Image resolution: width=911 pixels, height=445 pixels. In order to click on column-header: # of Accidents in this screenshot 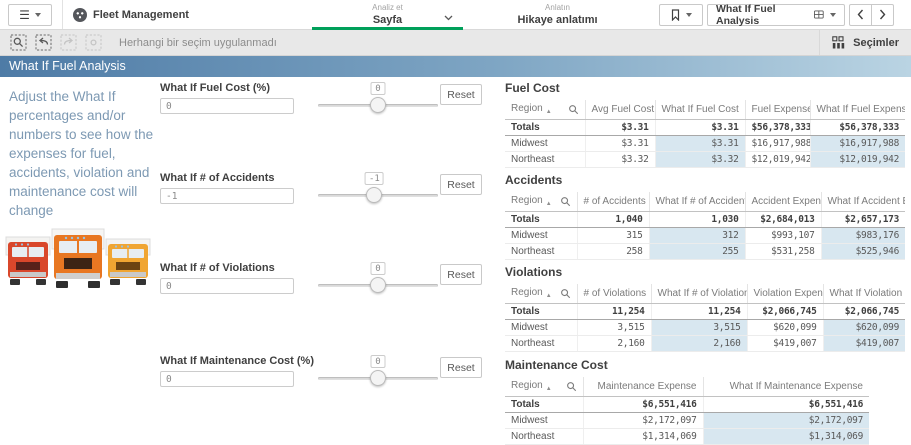, I will do `click(613, 202)`.